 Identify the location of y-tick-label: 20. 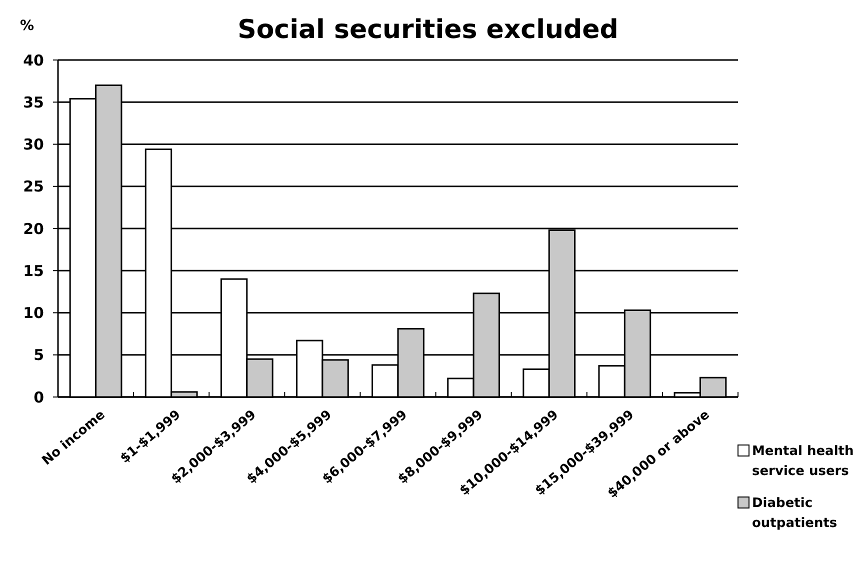
(33, 229).